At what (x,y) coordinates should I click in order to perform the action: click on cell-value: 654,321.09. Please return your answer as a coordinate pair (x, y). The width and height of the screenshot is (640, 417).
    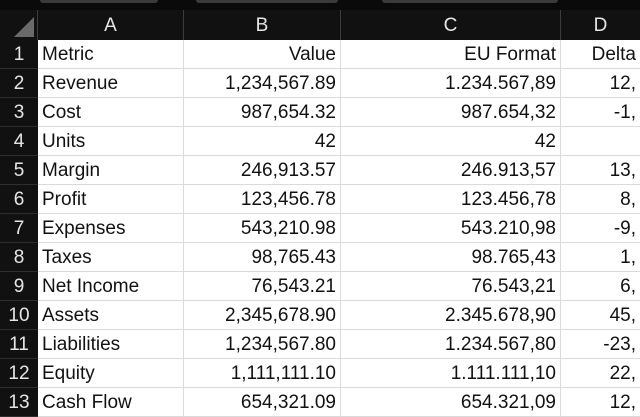
    Looking at the image, I should click on (262, 402).